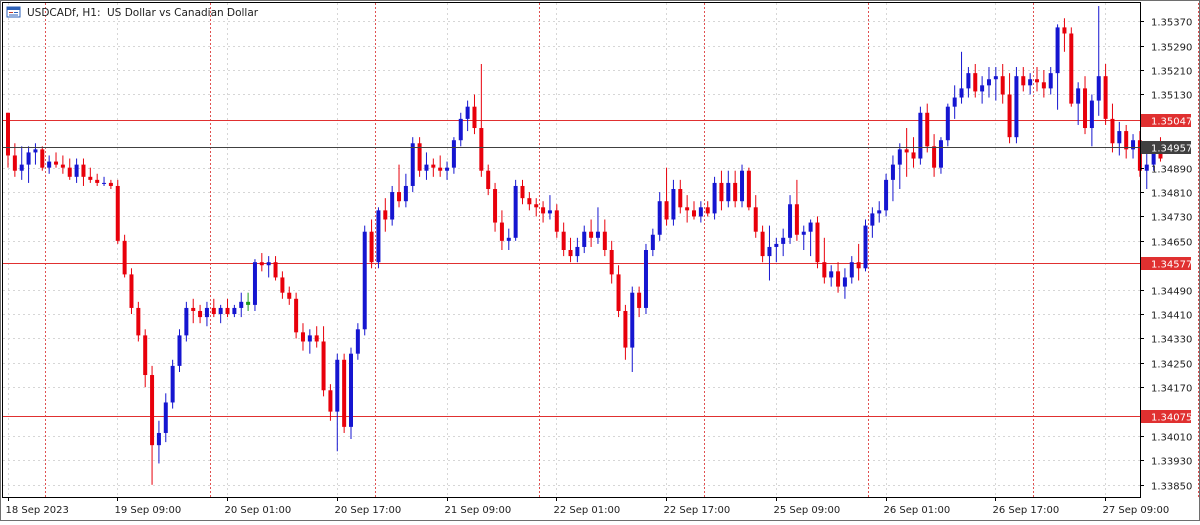 The image size is (1200, 525). What do you see at coordinates (1026, 510) in the screenshot?
I see `x-tick-label: 26 Sep 17:00` at bounding box center [1026, 510].